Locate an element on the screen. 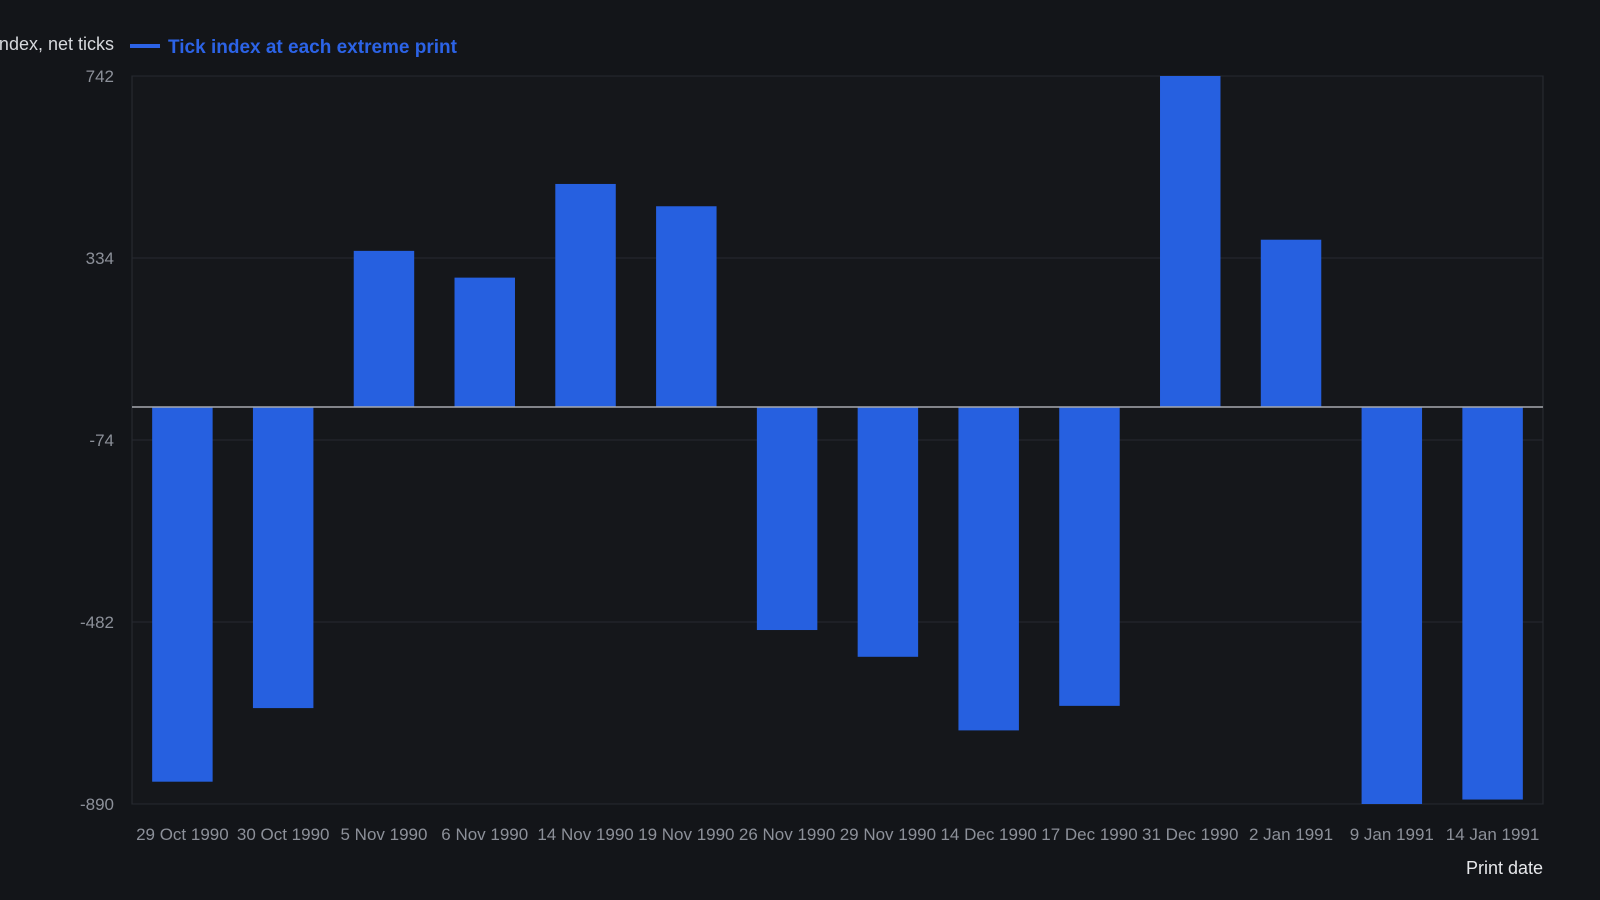  y-tick-label: -482 is located at coordinates (97, 622).